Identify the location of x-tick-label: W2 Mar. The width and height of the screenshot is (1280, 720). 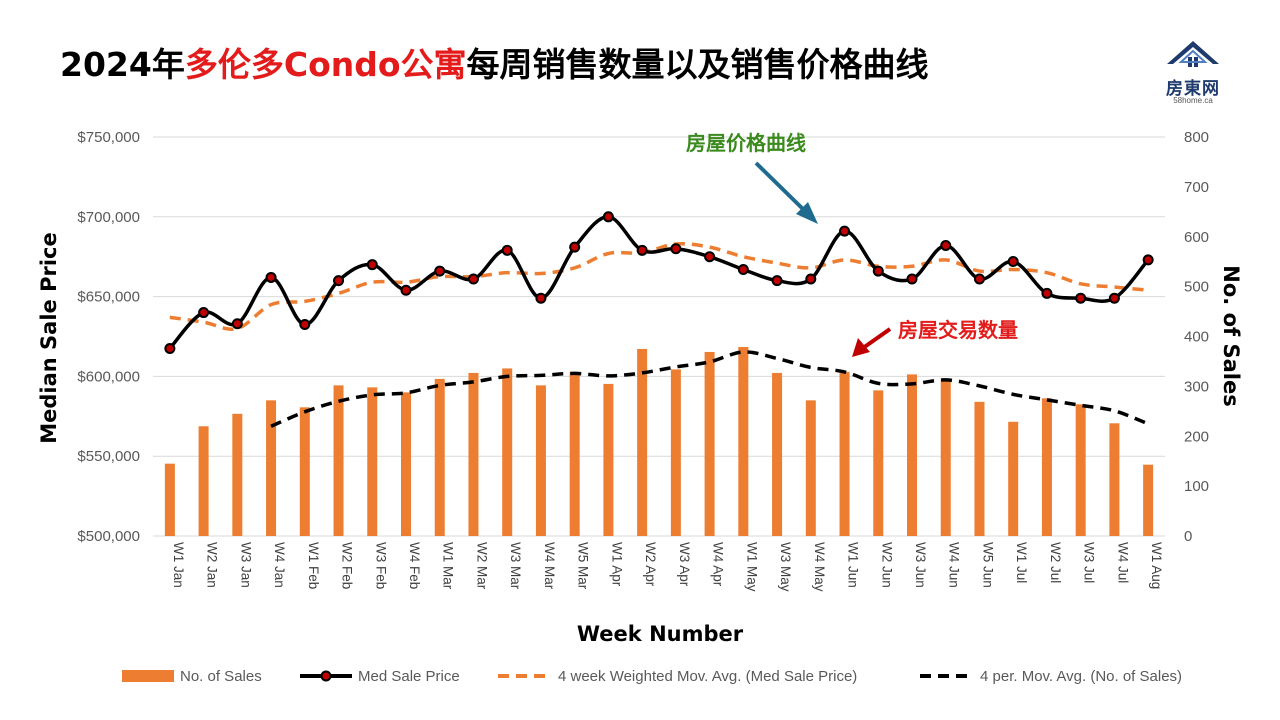
(481, 566).